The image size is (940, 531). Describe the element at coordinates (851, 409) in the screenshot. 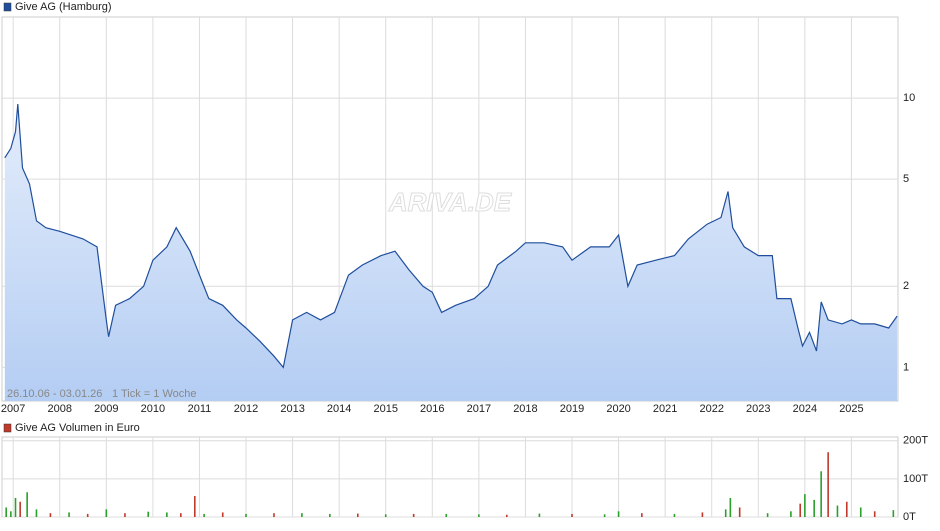

I see `x-tick-label: 2025` at that location.